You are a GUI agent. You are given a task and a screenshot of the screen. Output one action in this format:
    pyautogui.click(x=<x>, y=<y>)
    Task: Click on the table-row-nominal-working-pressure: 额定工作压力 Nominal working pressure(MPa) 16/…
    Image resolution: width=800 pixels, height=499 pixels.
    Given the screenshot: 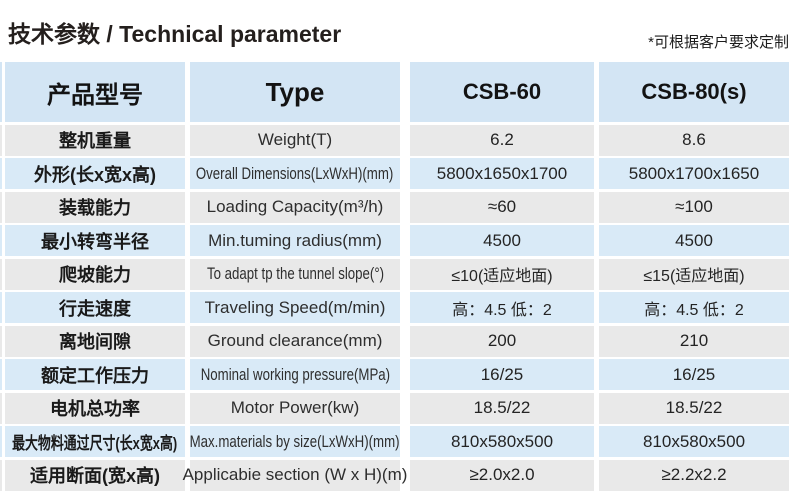 What is the action you would take?
    pyautogui.click(x=397, y=374)
    